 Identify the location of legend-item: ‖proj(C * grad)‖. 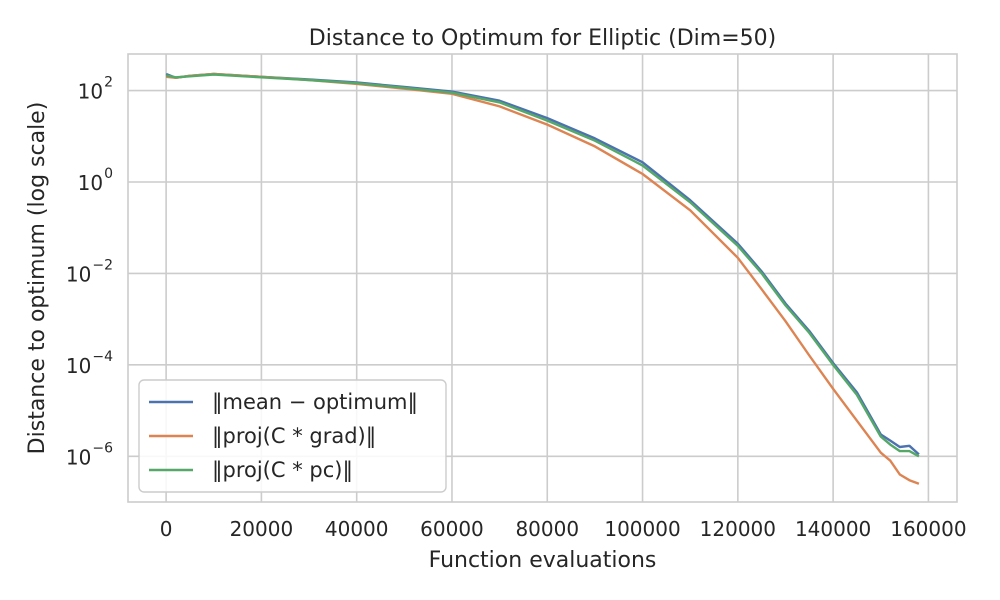
(262, 436).